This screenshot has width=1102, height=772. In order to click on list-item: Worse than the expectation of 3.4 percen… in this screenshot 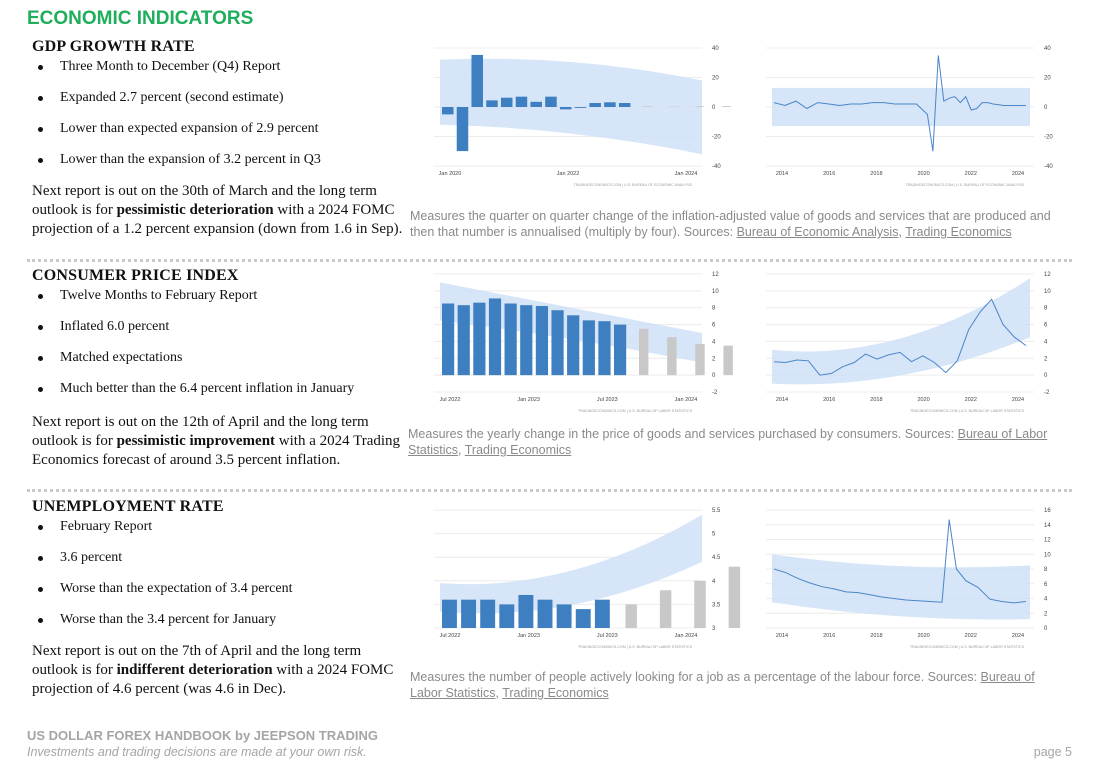, I will do `click(164, 594)`.